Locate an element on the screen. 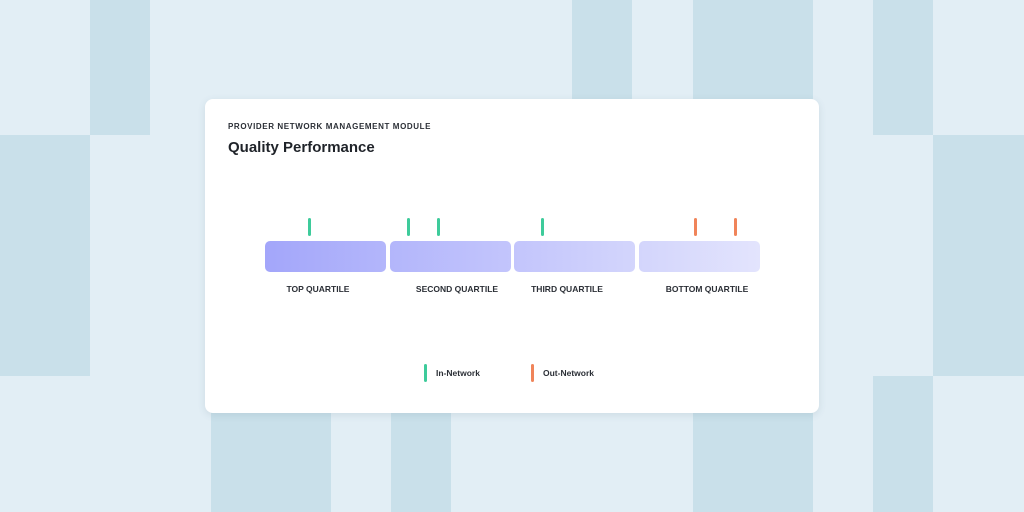  in-network-label: In-Network is located at coordinates (458, 373).